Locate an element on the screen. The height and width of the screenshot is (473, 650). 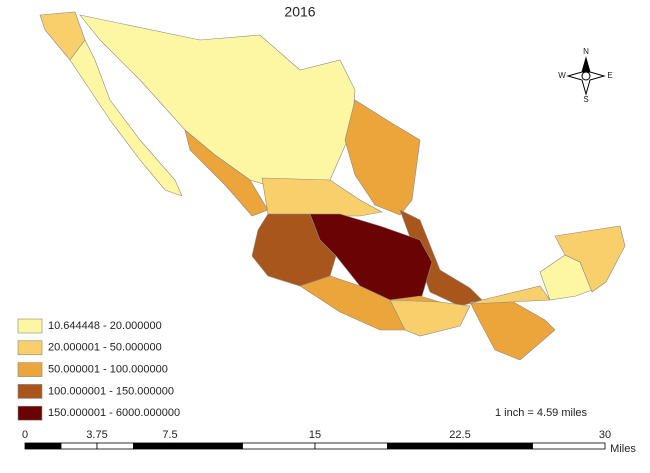
legend-label: 10.644448 - 20.000000 is located at coordinates (105, 326).